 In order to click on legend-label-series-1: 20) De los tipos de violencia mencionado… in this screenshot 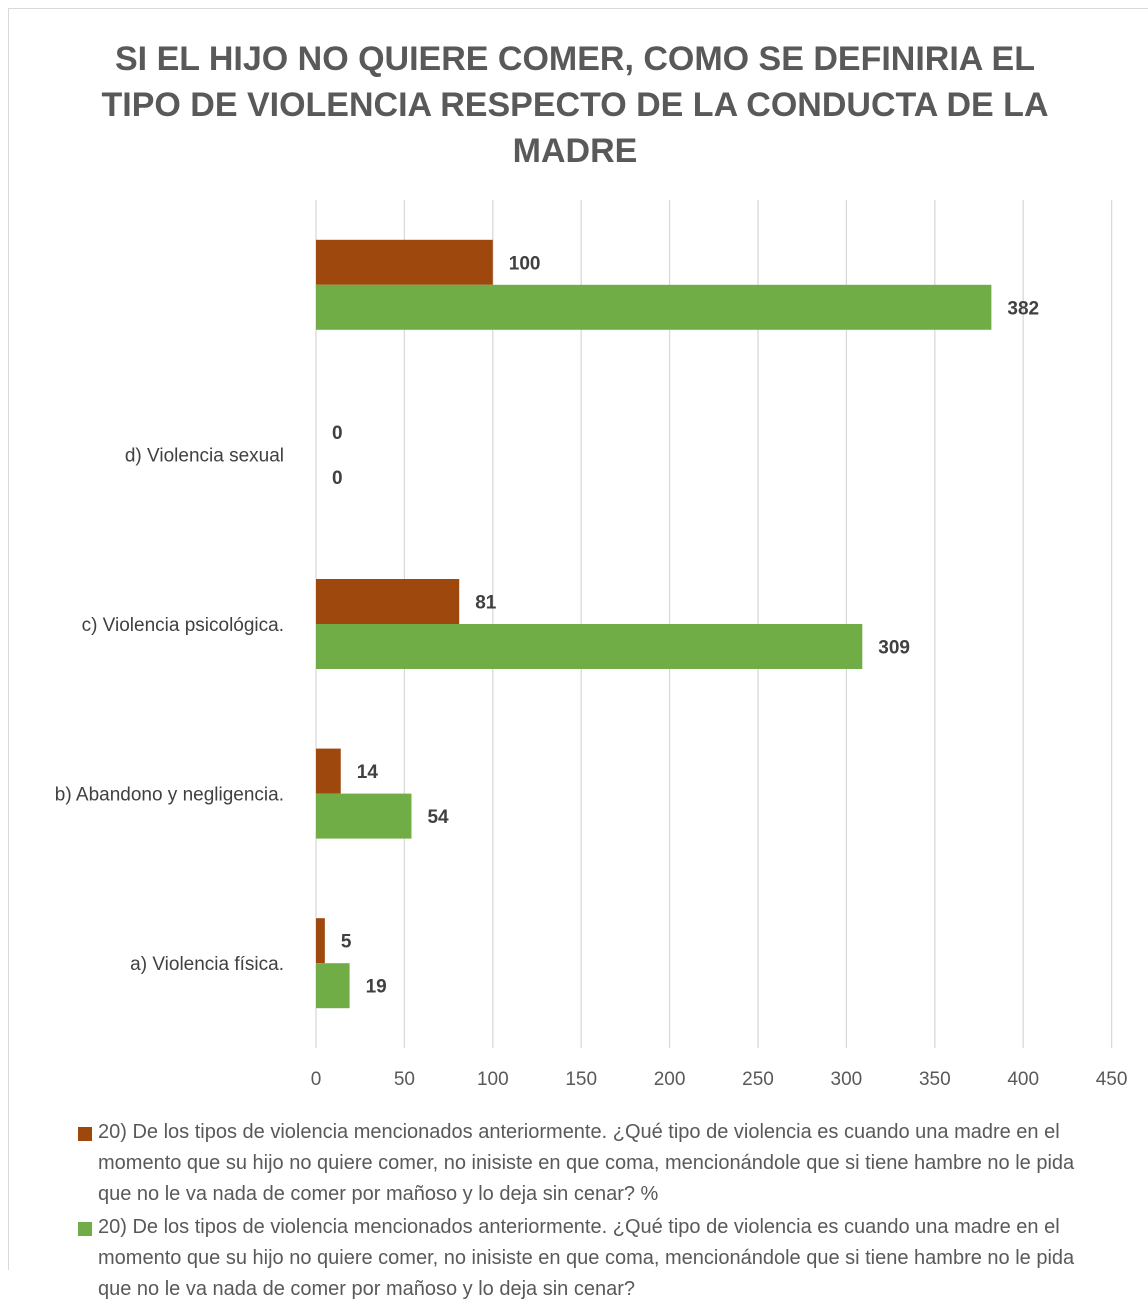, I will do `click(586, 1163)`.